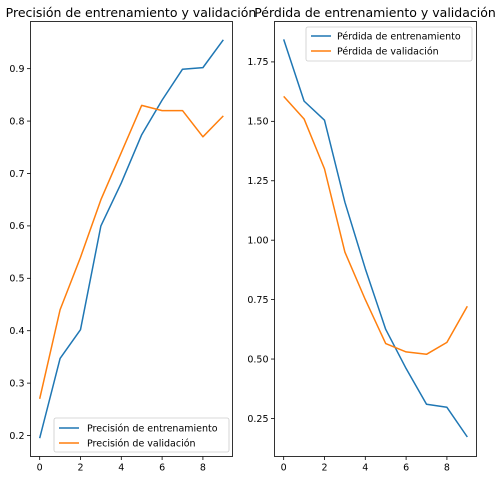 Image resolution: width=498 pixels, height=482 pixels. What do you see at coordinates (162, 468) in the screenshot?
I see `accuracy-x-tick-label: 6` at bounding box center [162, 468].